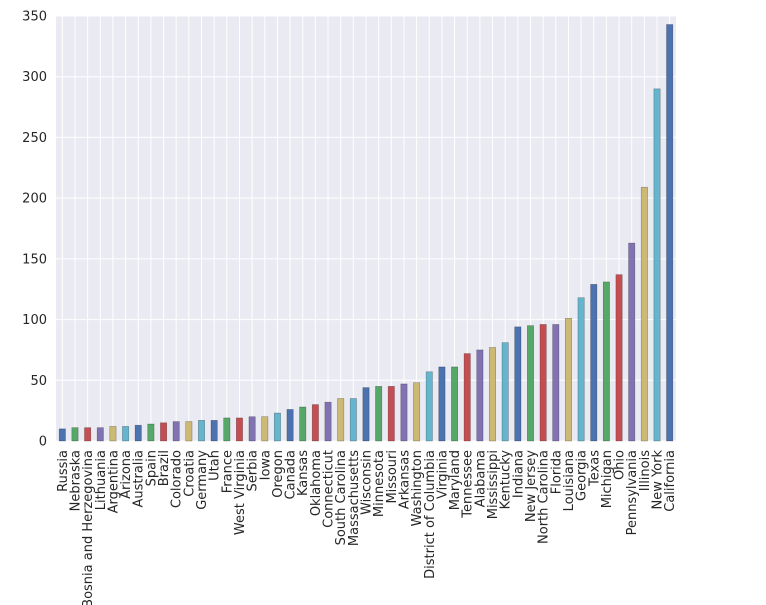  Describe the element at coordinates (88, 434) in the screenshot. I see `bar-bosnia-and-herzegovina` at that location.